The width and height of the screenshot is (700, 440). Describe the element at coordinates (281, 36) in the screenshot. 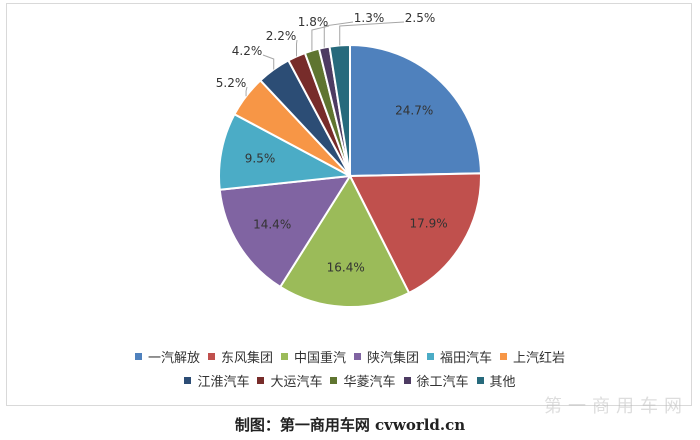

I see `pie-data-label-8: 2.2%` at that location.